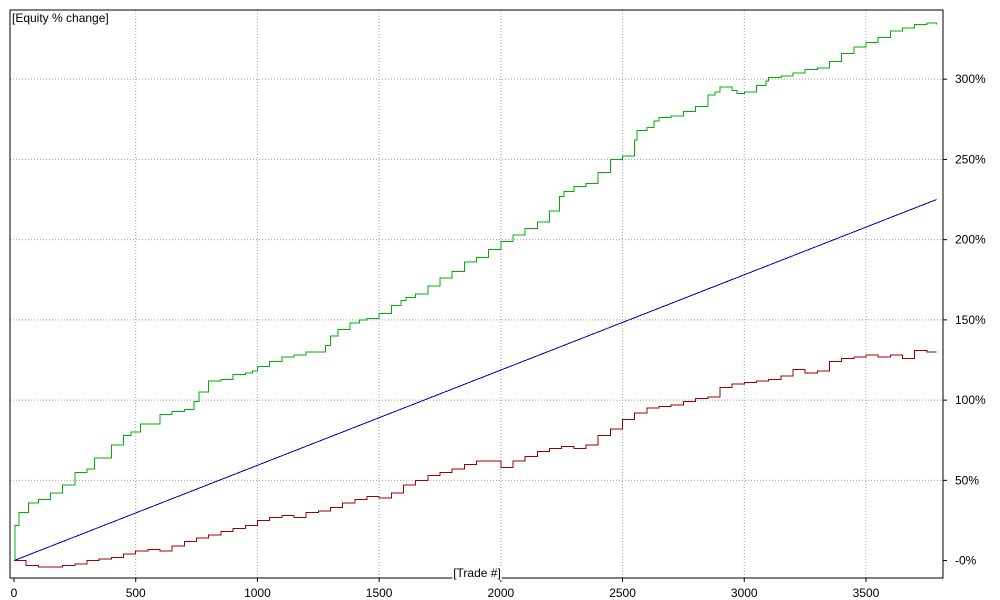 This screenshot has height=600, width=1000. Describe the element at coordinates (966, 561) in the screenshot. I see `y-tick-label: -0%` at that location.